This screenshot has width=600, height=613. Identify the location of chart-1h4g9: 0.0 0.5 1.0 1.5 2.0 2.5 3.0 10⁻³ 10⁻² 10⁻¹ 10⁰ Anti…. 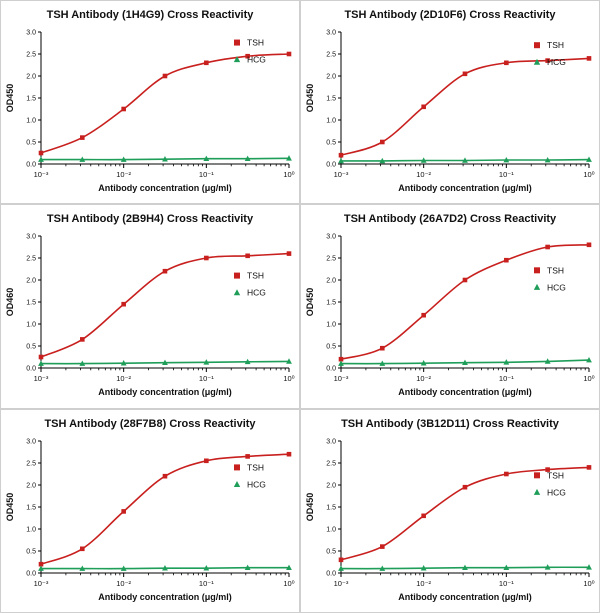
(150, 112).